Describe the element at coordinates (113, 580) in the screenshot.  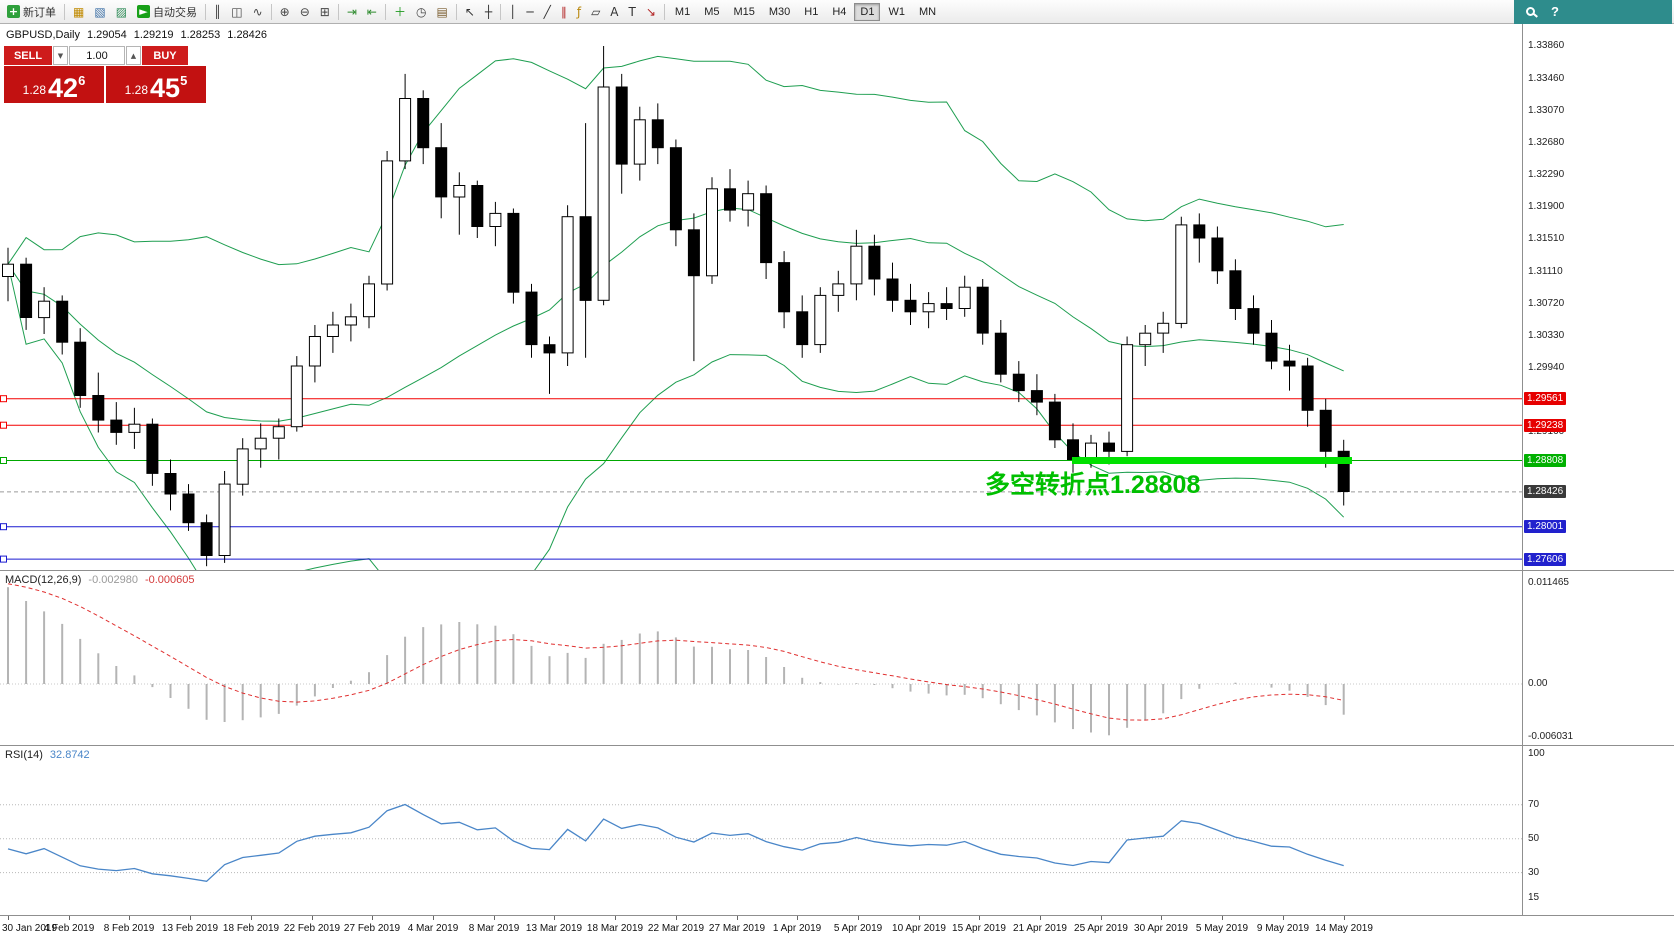
I see `macd-value: -0.002980` at that location.